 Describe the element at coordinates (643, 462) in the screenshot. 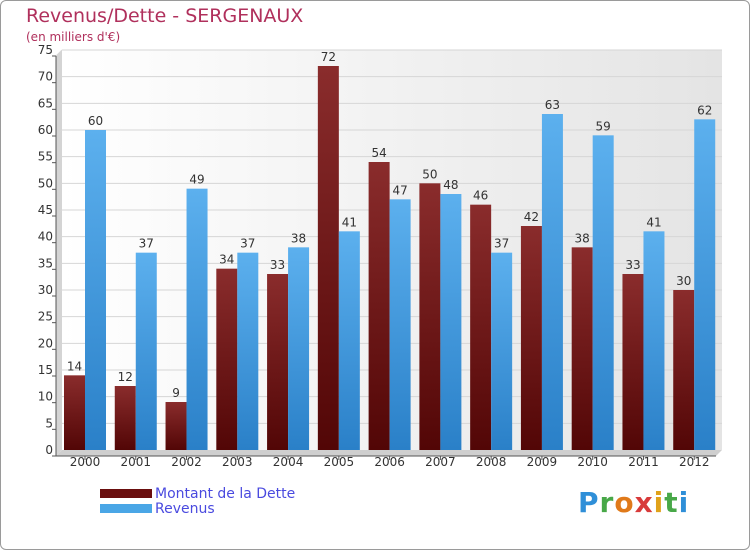

I see `x-tick-label: 2011` at that location.